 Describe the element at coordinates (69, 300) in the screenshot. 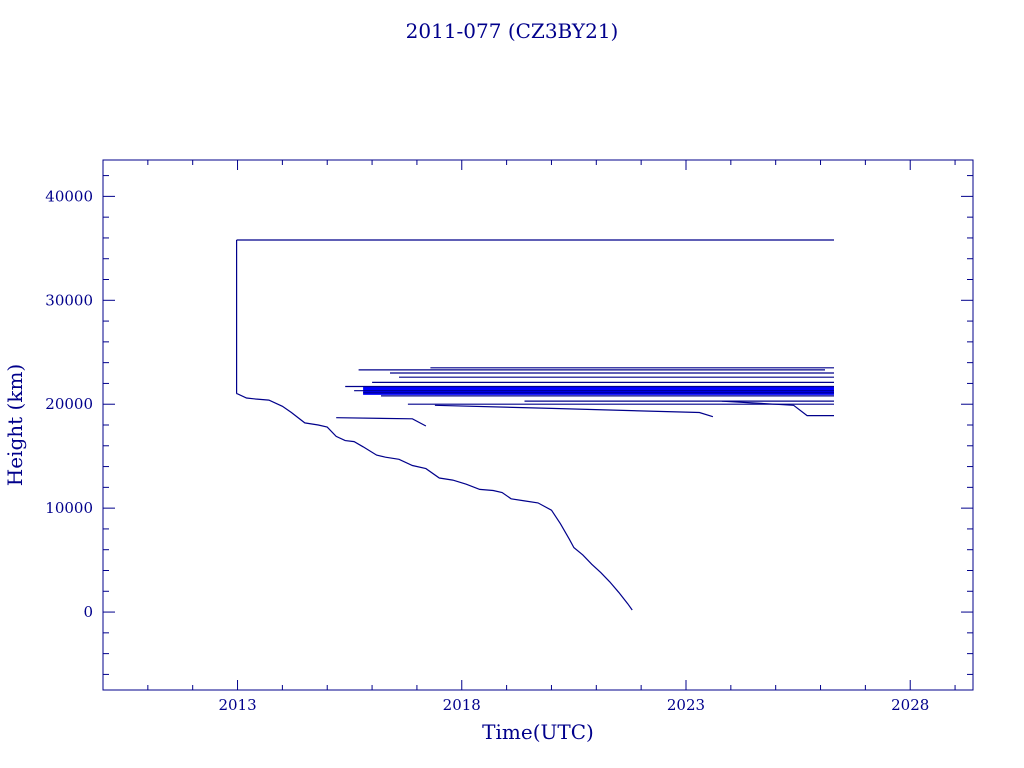

I see `y-tick-label: 30000` at that location.